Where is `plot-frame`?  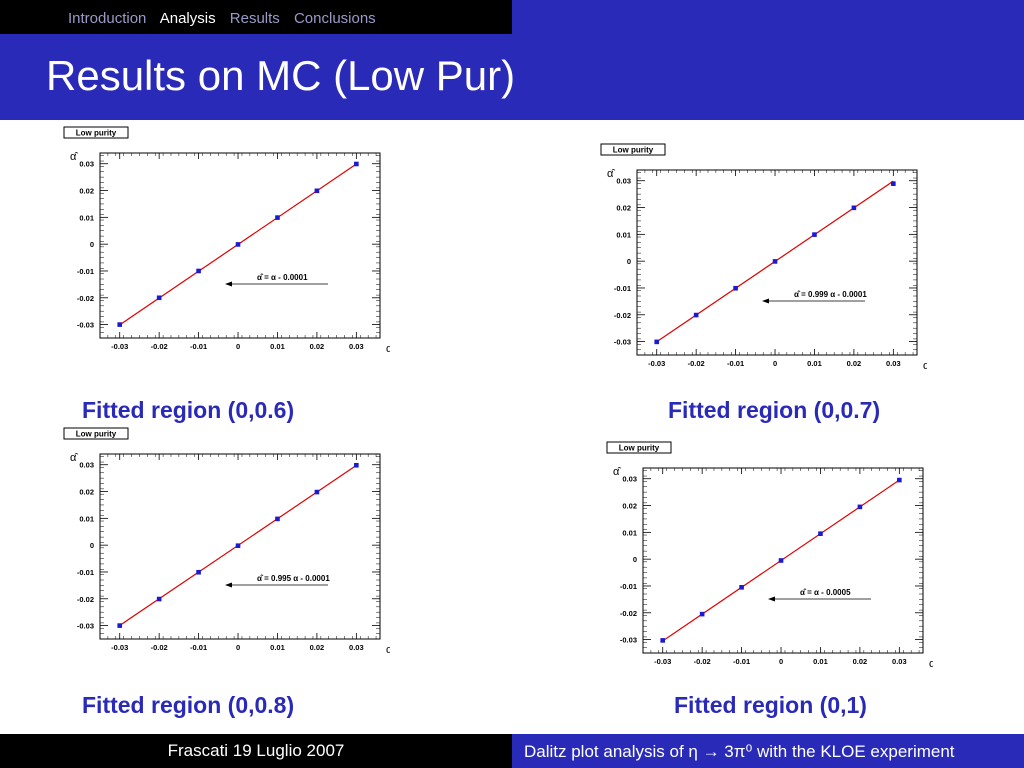 plot-frame is located at coordinates (777, 262).